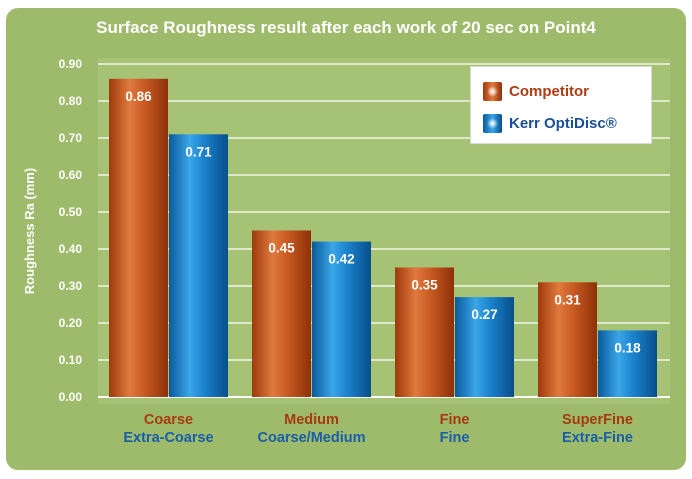 The width and height of the screenshot is (692, 479). What do you see at coordinates (492, 91) in the screenshot?
I see `legend-swatch-competitor` at bounding box center [492, 91].